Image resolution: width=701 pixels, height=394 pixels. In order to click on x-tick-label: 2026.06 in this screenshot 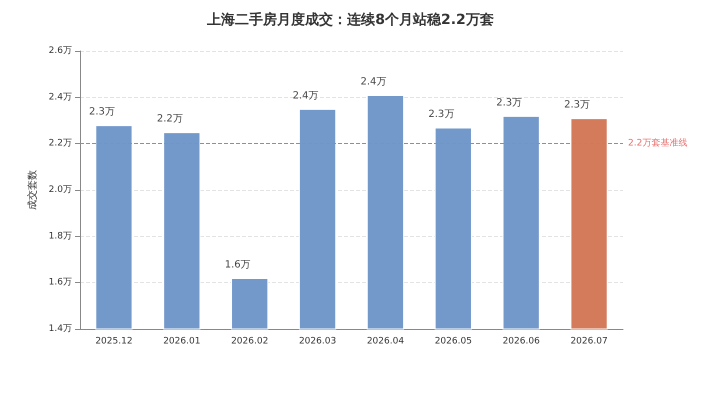, I will do `click(521, 341)`.